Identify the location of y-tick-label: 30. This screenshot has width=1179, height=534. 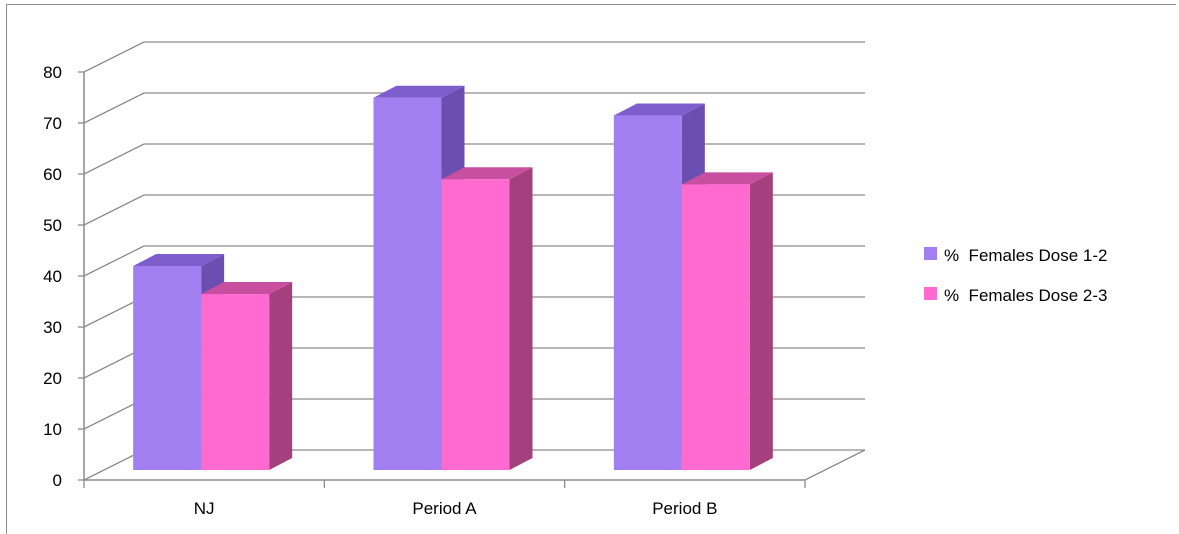
(52, 327).